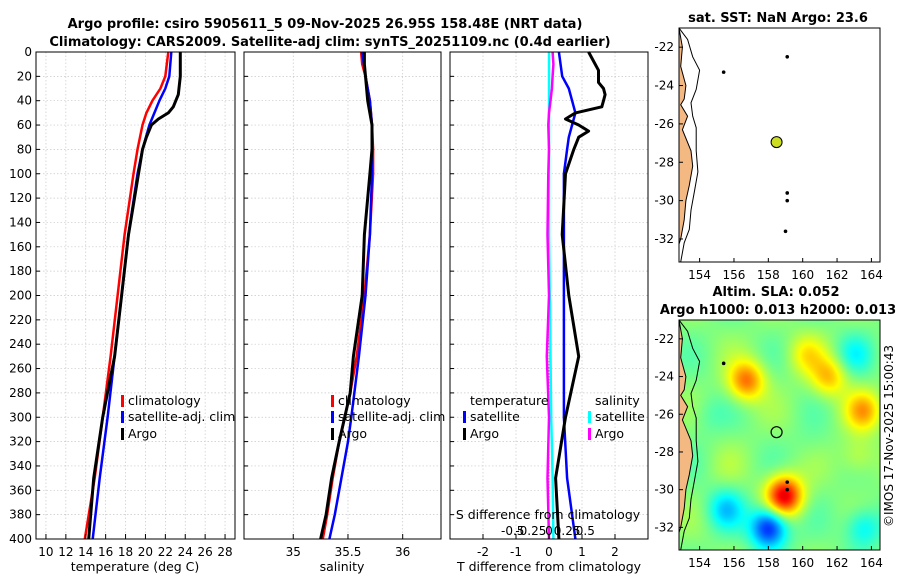 The height and width of the screenshot is (580, 900). I want to click on y-tick-label: 400, so click(20, 539).